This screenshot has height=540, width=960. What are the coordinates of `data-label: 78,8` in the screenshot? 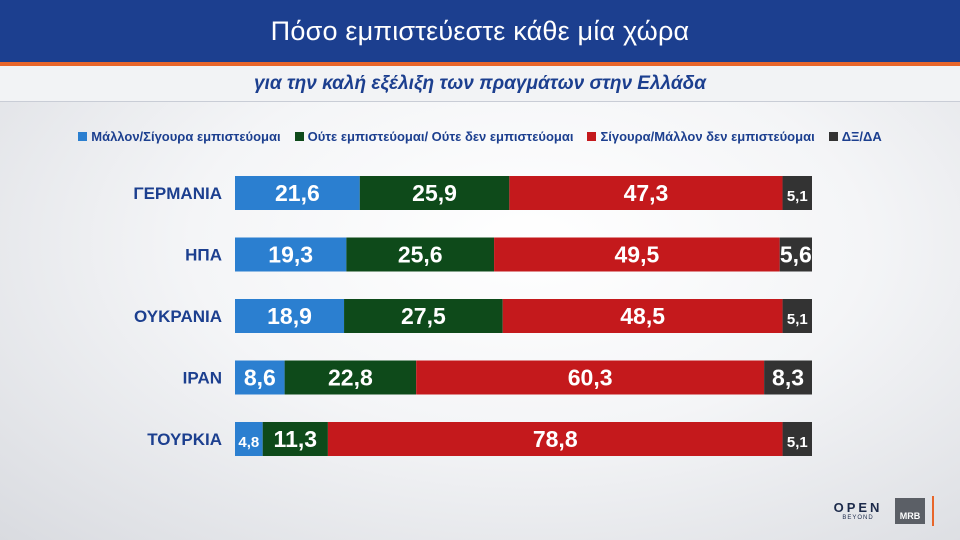 It's located at (555, 439).